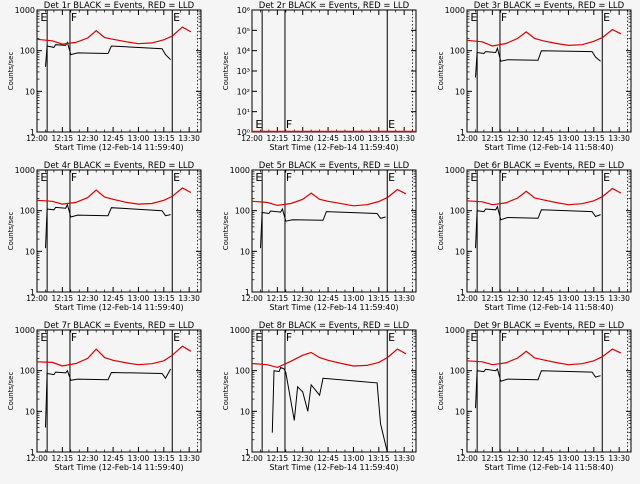  Describe the element at coordinates (119, 6) in the screenshot. I see `panel-title: Det 1r BLACK = Events, RED = LLD` at that location.